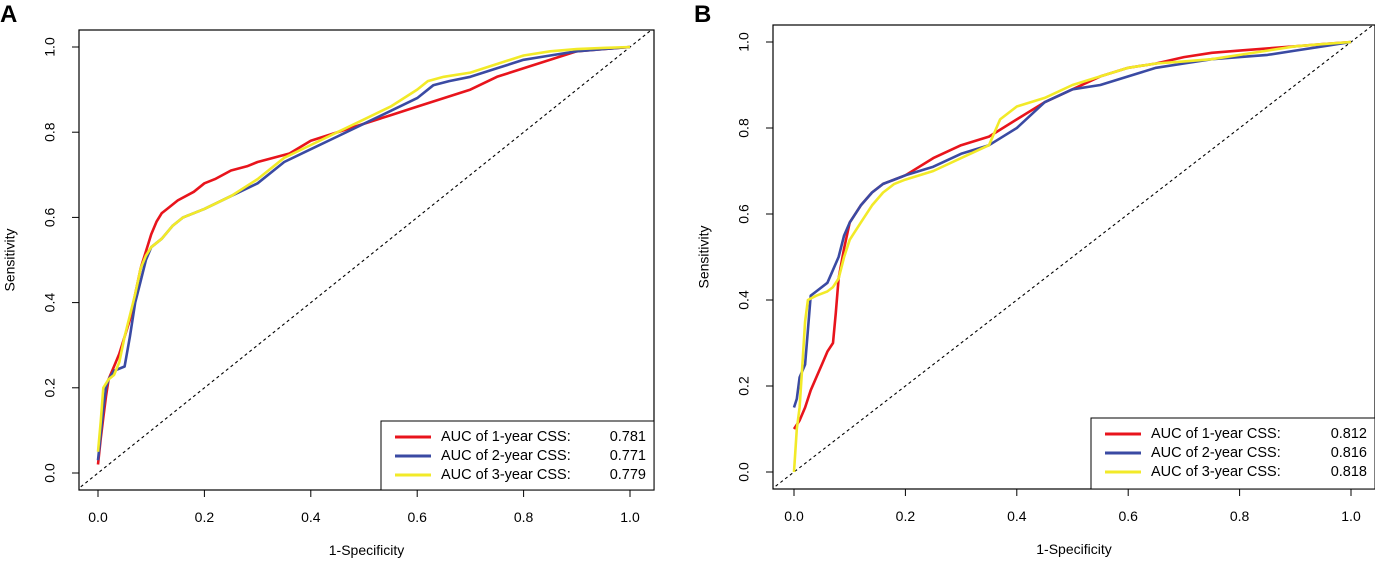 This screenshot has width=1375, height=561. I want to click on panel-label: A, so click(8, 14).